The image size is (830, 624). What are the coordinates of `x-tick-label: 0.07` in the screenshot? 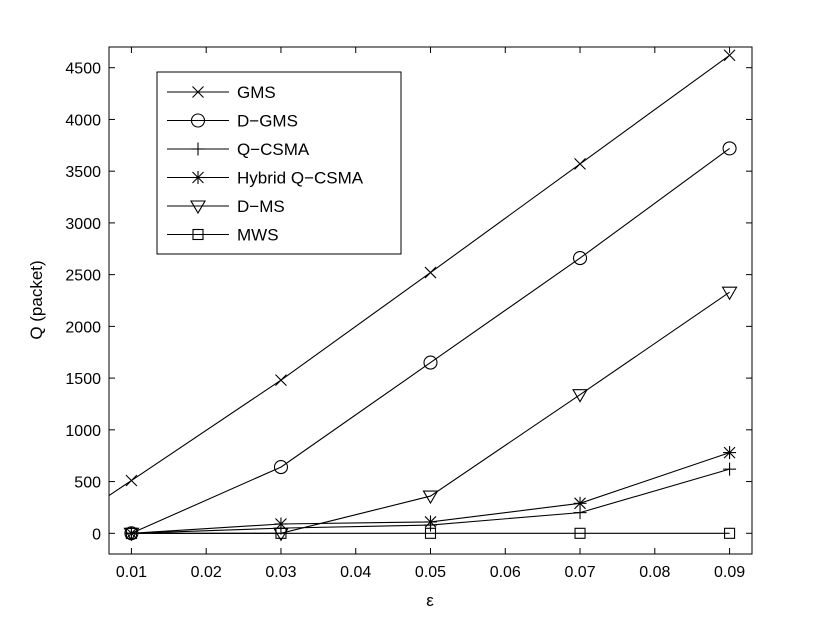 It's located at (579, 572).